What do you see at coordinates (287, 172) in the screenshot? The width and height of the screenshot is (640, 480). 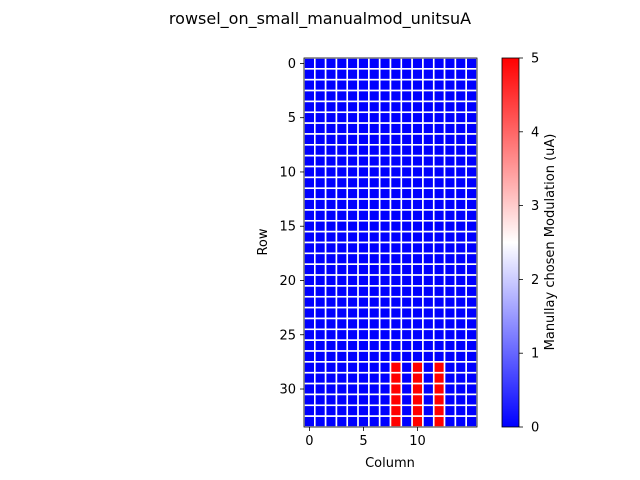 I see `y-tick-label: 10` at bounding box center [287, 172].